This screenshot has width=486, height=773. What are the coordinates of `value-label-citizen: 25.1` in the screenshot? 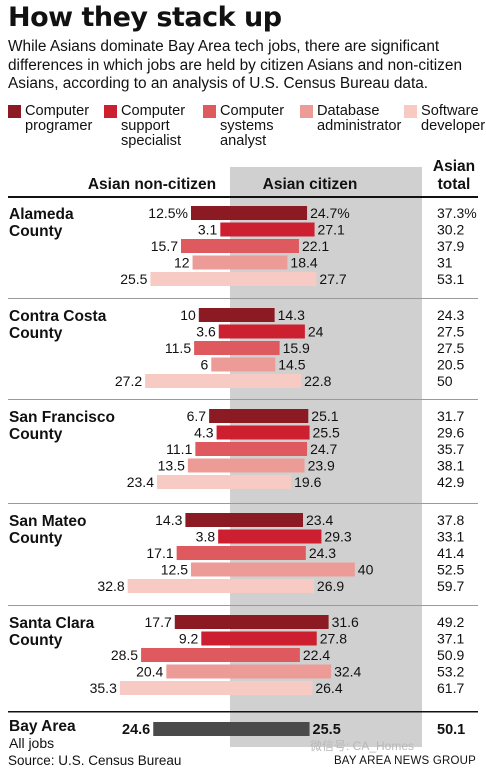 It's located at (324, 416).